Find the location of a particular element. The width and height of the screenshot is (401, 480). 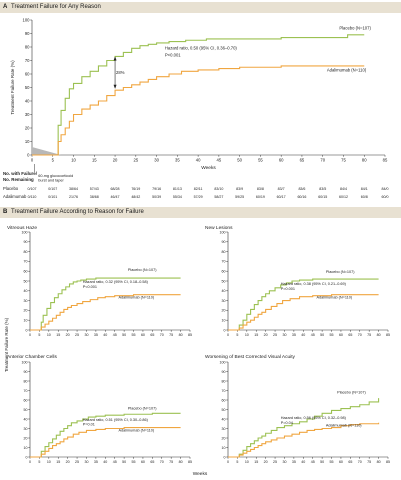

panel-a-x-tick-label: 40 is located at coordinates (198, 160).